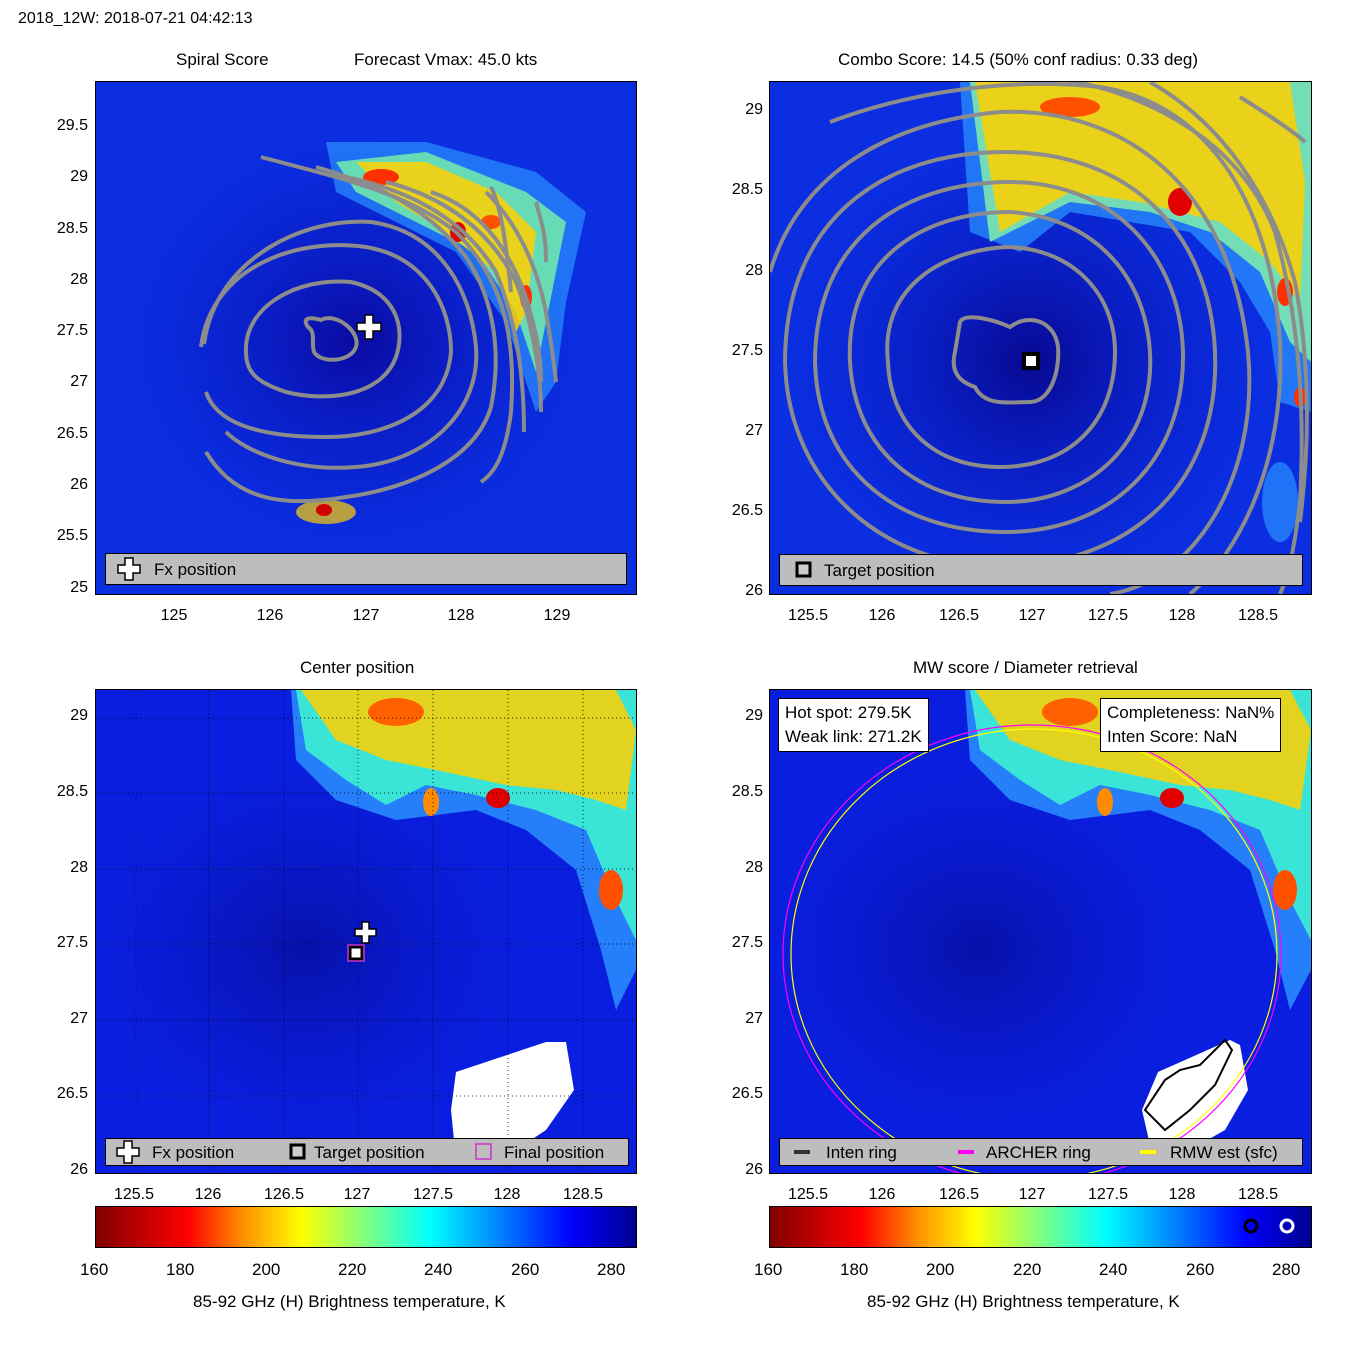 The height and width of the screenshot is (1350, 1350). What do you see at coordinates (324, 510) in the screenshot?
I see `southern-hot-cell` at bounding box center [324, 510].